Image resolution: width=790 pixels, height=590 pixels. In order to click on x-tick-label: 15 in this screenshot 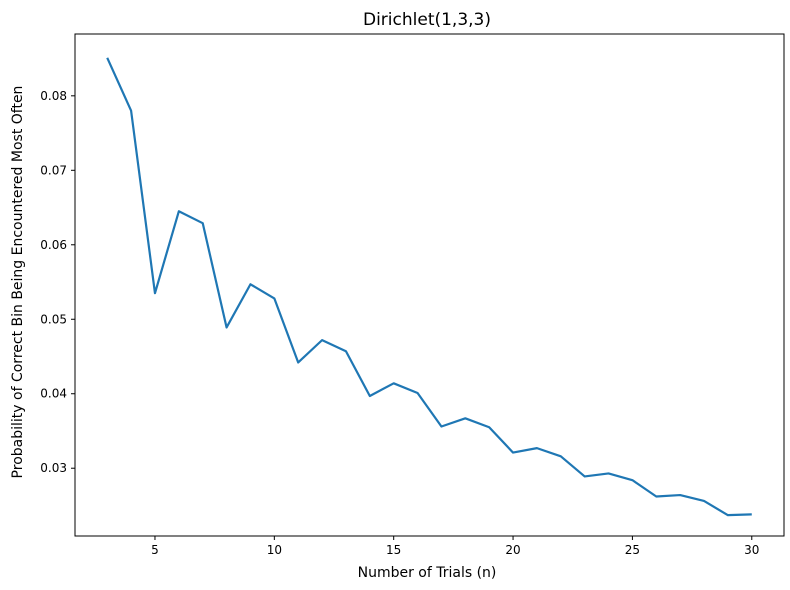, I will do `click(393, 550)`.